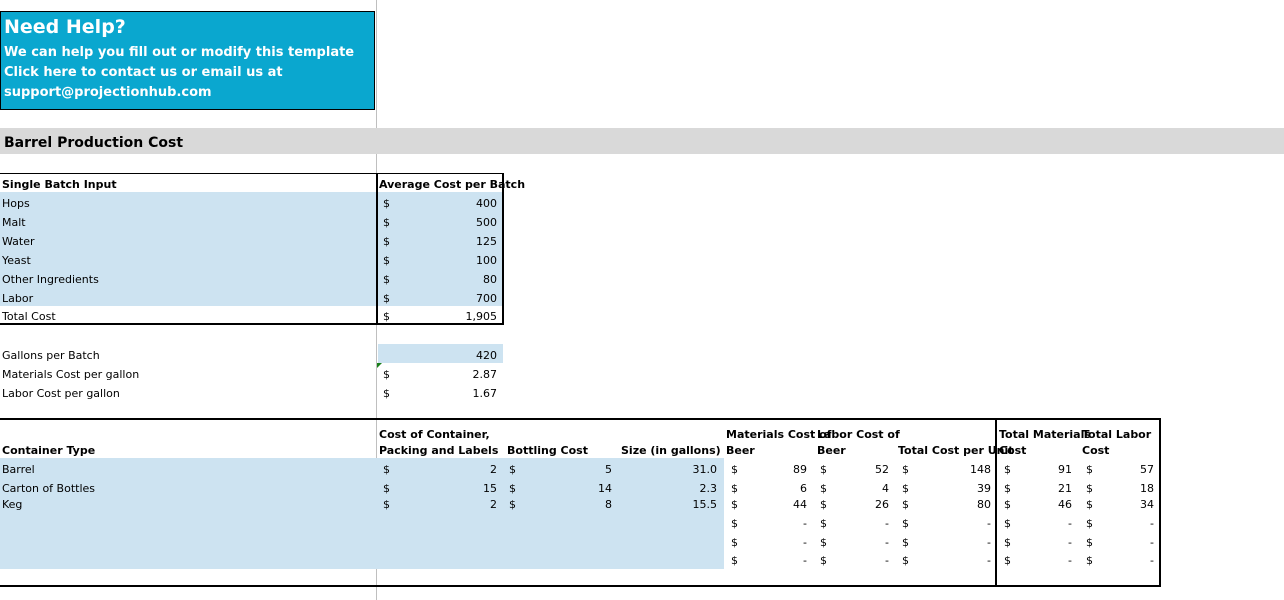 The image size is (1284, 600). I want to click on bottling-value: 5, so click(608, 469).